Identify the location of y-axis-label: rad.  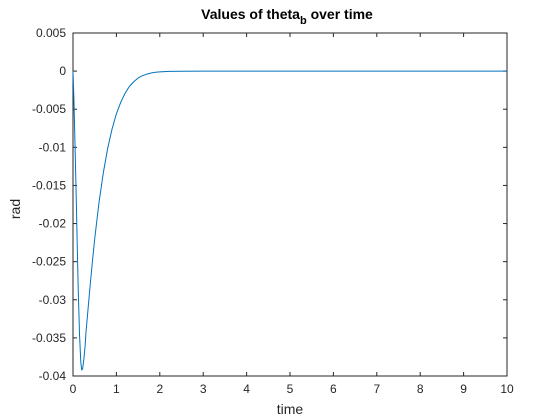
(15, 209).